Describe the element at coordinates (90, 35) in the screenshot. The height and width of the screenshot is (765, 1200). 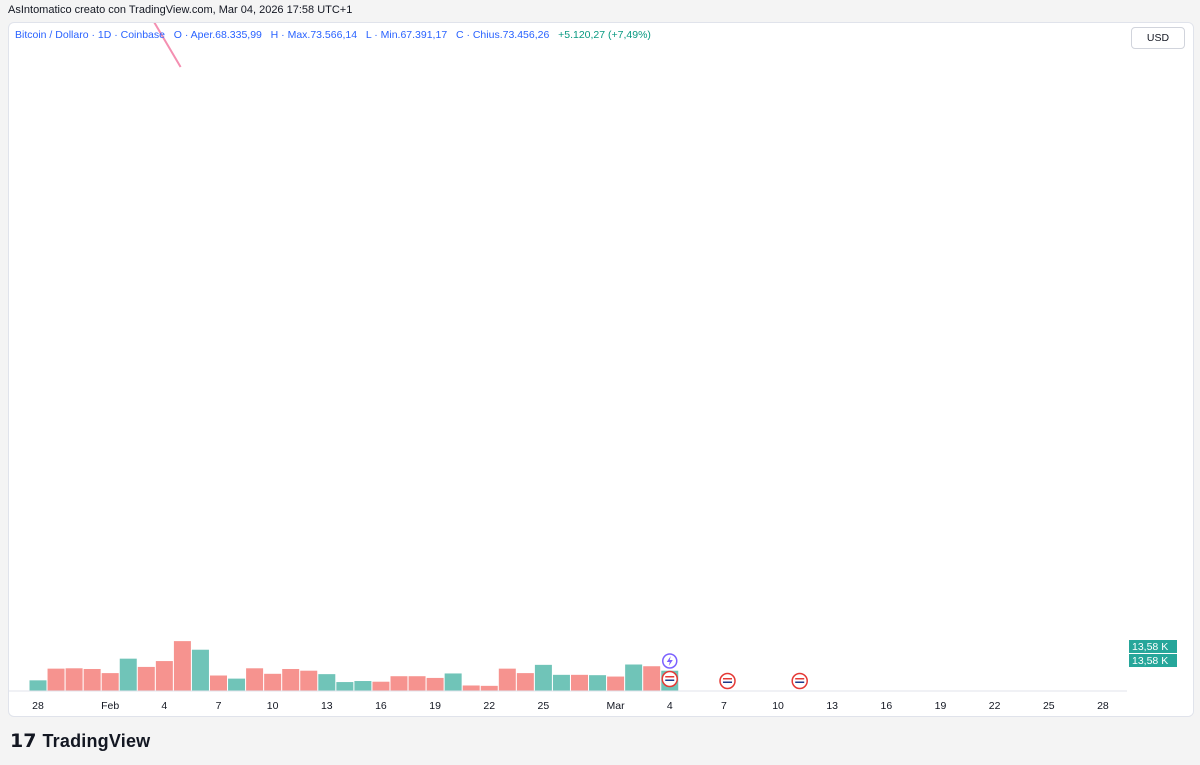
I see `legend-symbol: Bitcoin / Dollaro · 1D · Coinbase` at that location.